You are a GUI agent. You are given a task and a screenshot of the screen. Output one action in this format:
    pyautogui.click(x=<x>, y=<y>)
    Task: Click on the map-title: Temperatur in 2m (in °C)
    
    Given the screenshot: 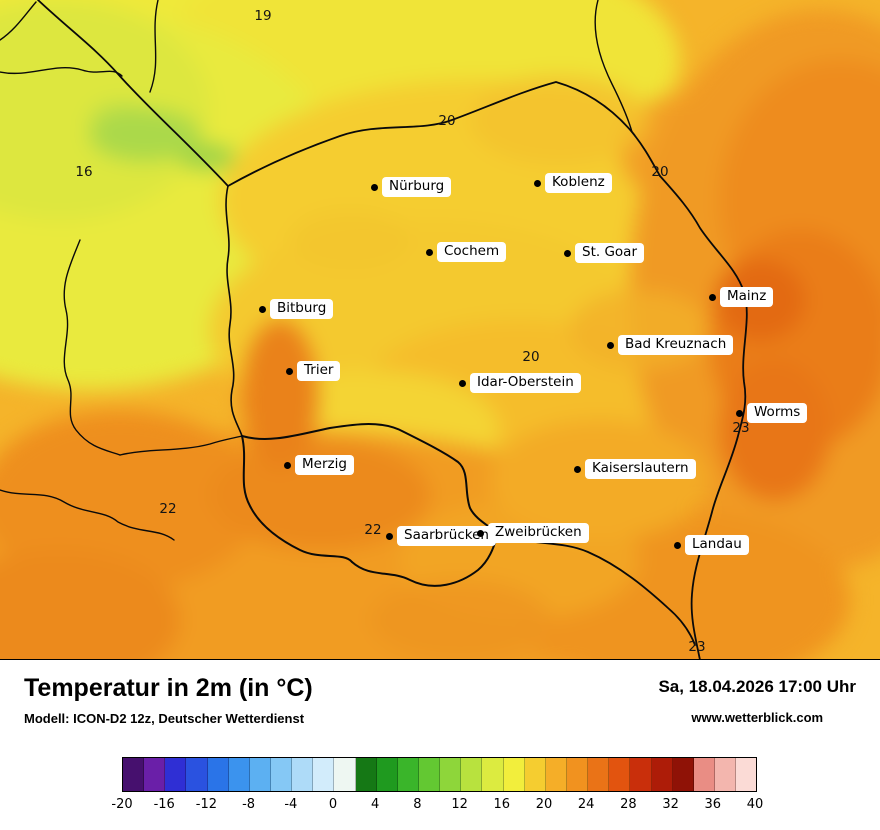 What is the action you would take?
    pyautogui.click(x=168, y=688)
    